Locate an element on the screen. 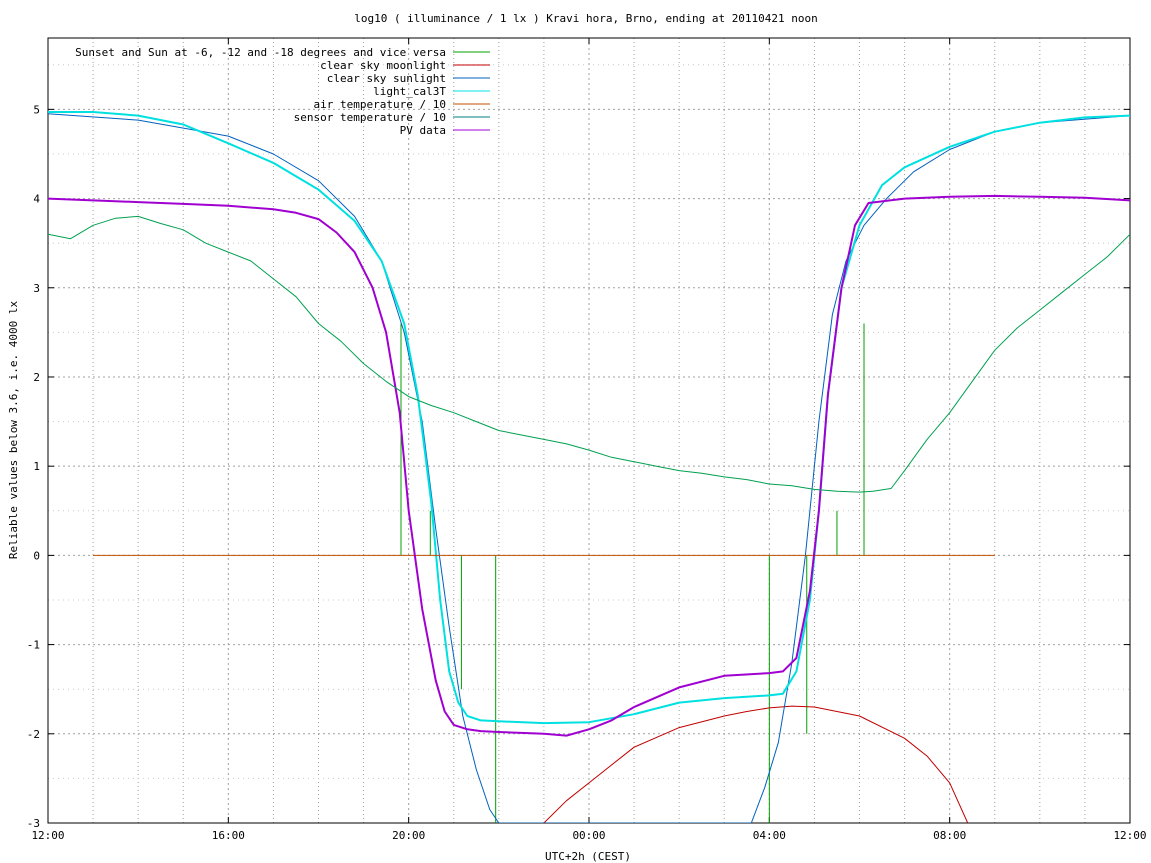 This screenshot has width=1151, height=863. y-tick-label: 0 is located at coordinates (36, 555).